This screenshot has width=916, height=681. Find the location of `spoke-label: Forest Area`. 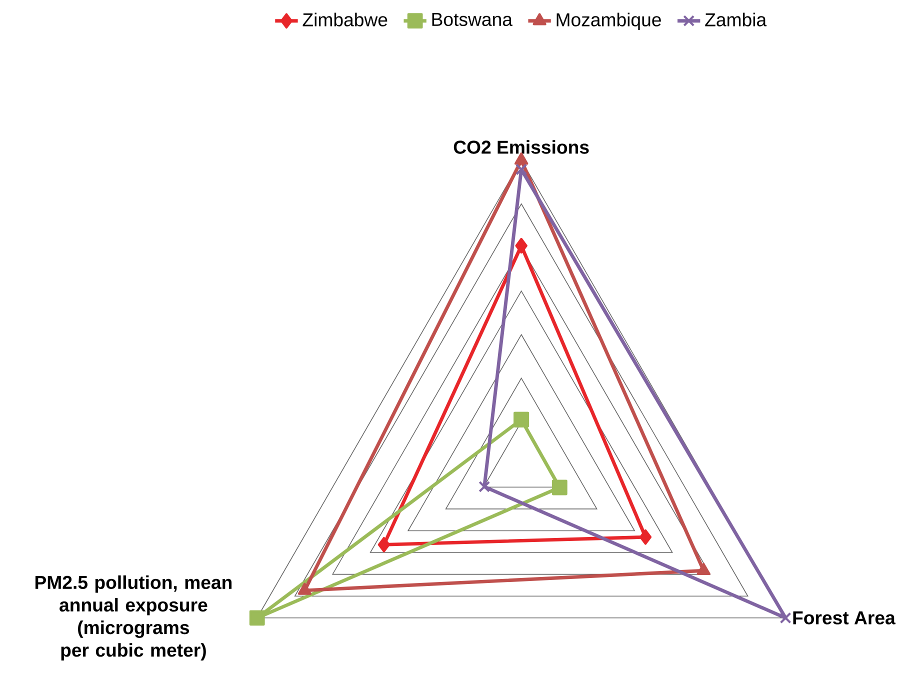

spoke-label: Forest Area is located at coordinates (844, 617).